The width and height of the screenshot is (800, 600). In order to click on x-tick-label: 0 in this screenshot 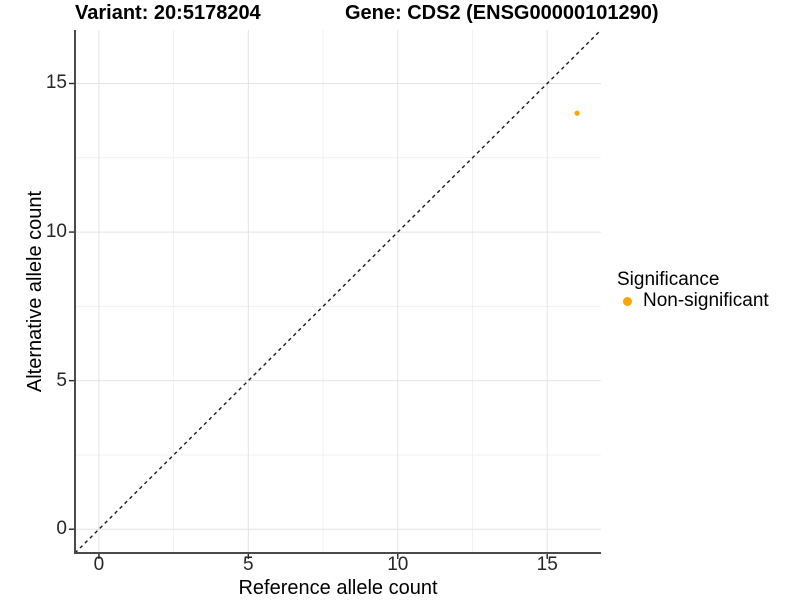, I will do `click(99, 564)`.